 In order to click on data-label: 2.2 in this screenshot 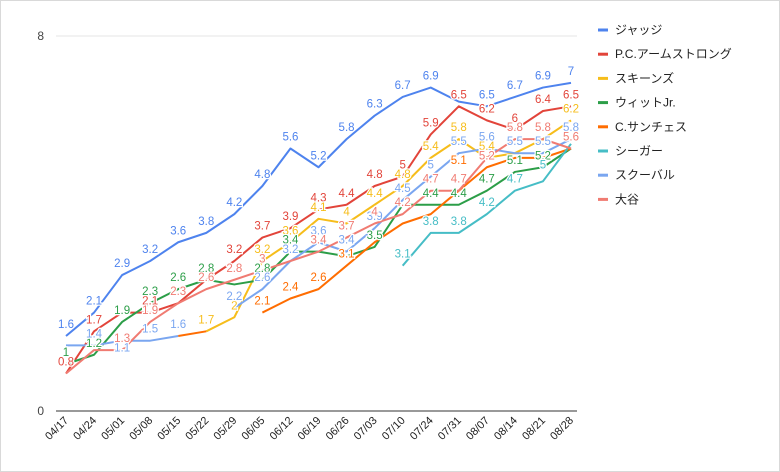, I will do `click(234, 297)`.